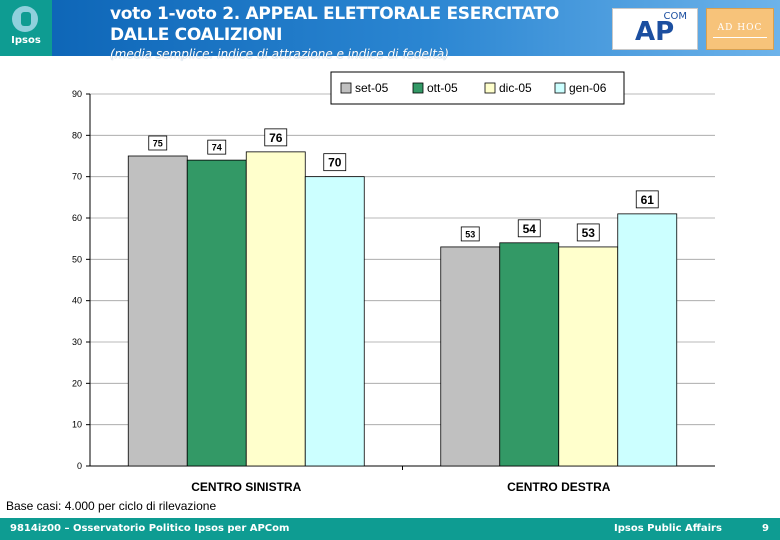 The height and width of the screenshot is (540, 780). What do you see at coordinates (77, 135) in the screenshot?
I see `y-tick-label: 80` at bounding box center [77, 135].